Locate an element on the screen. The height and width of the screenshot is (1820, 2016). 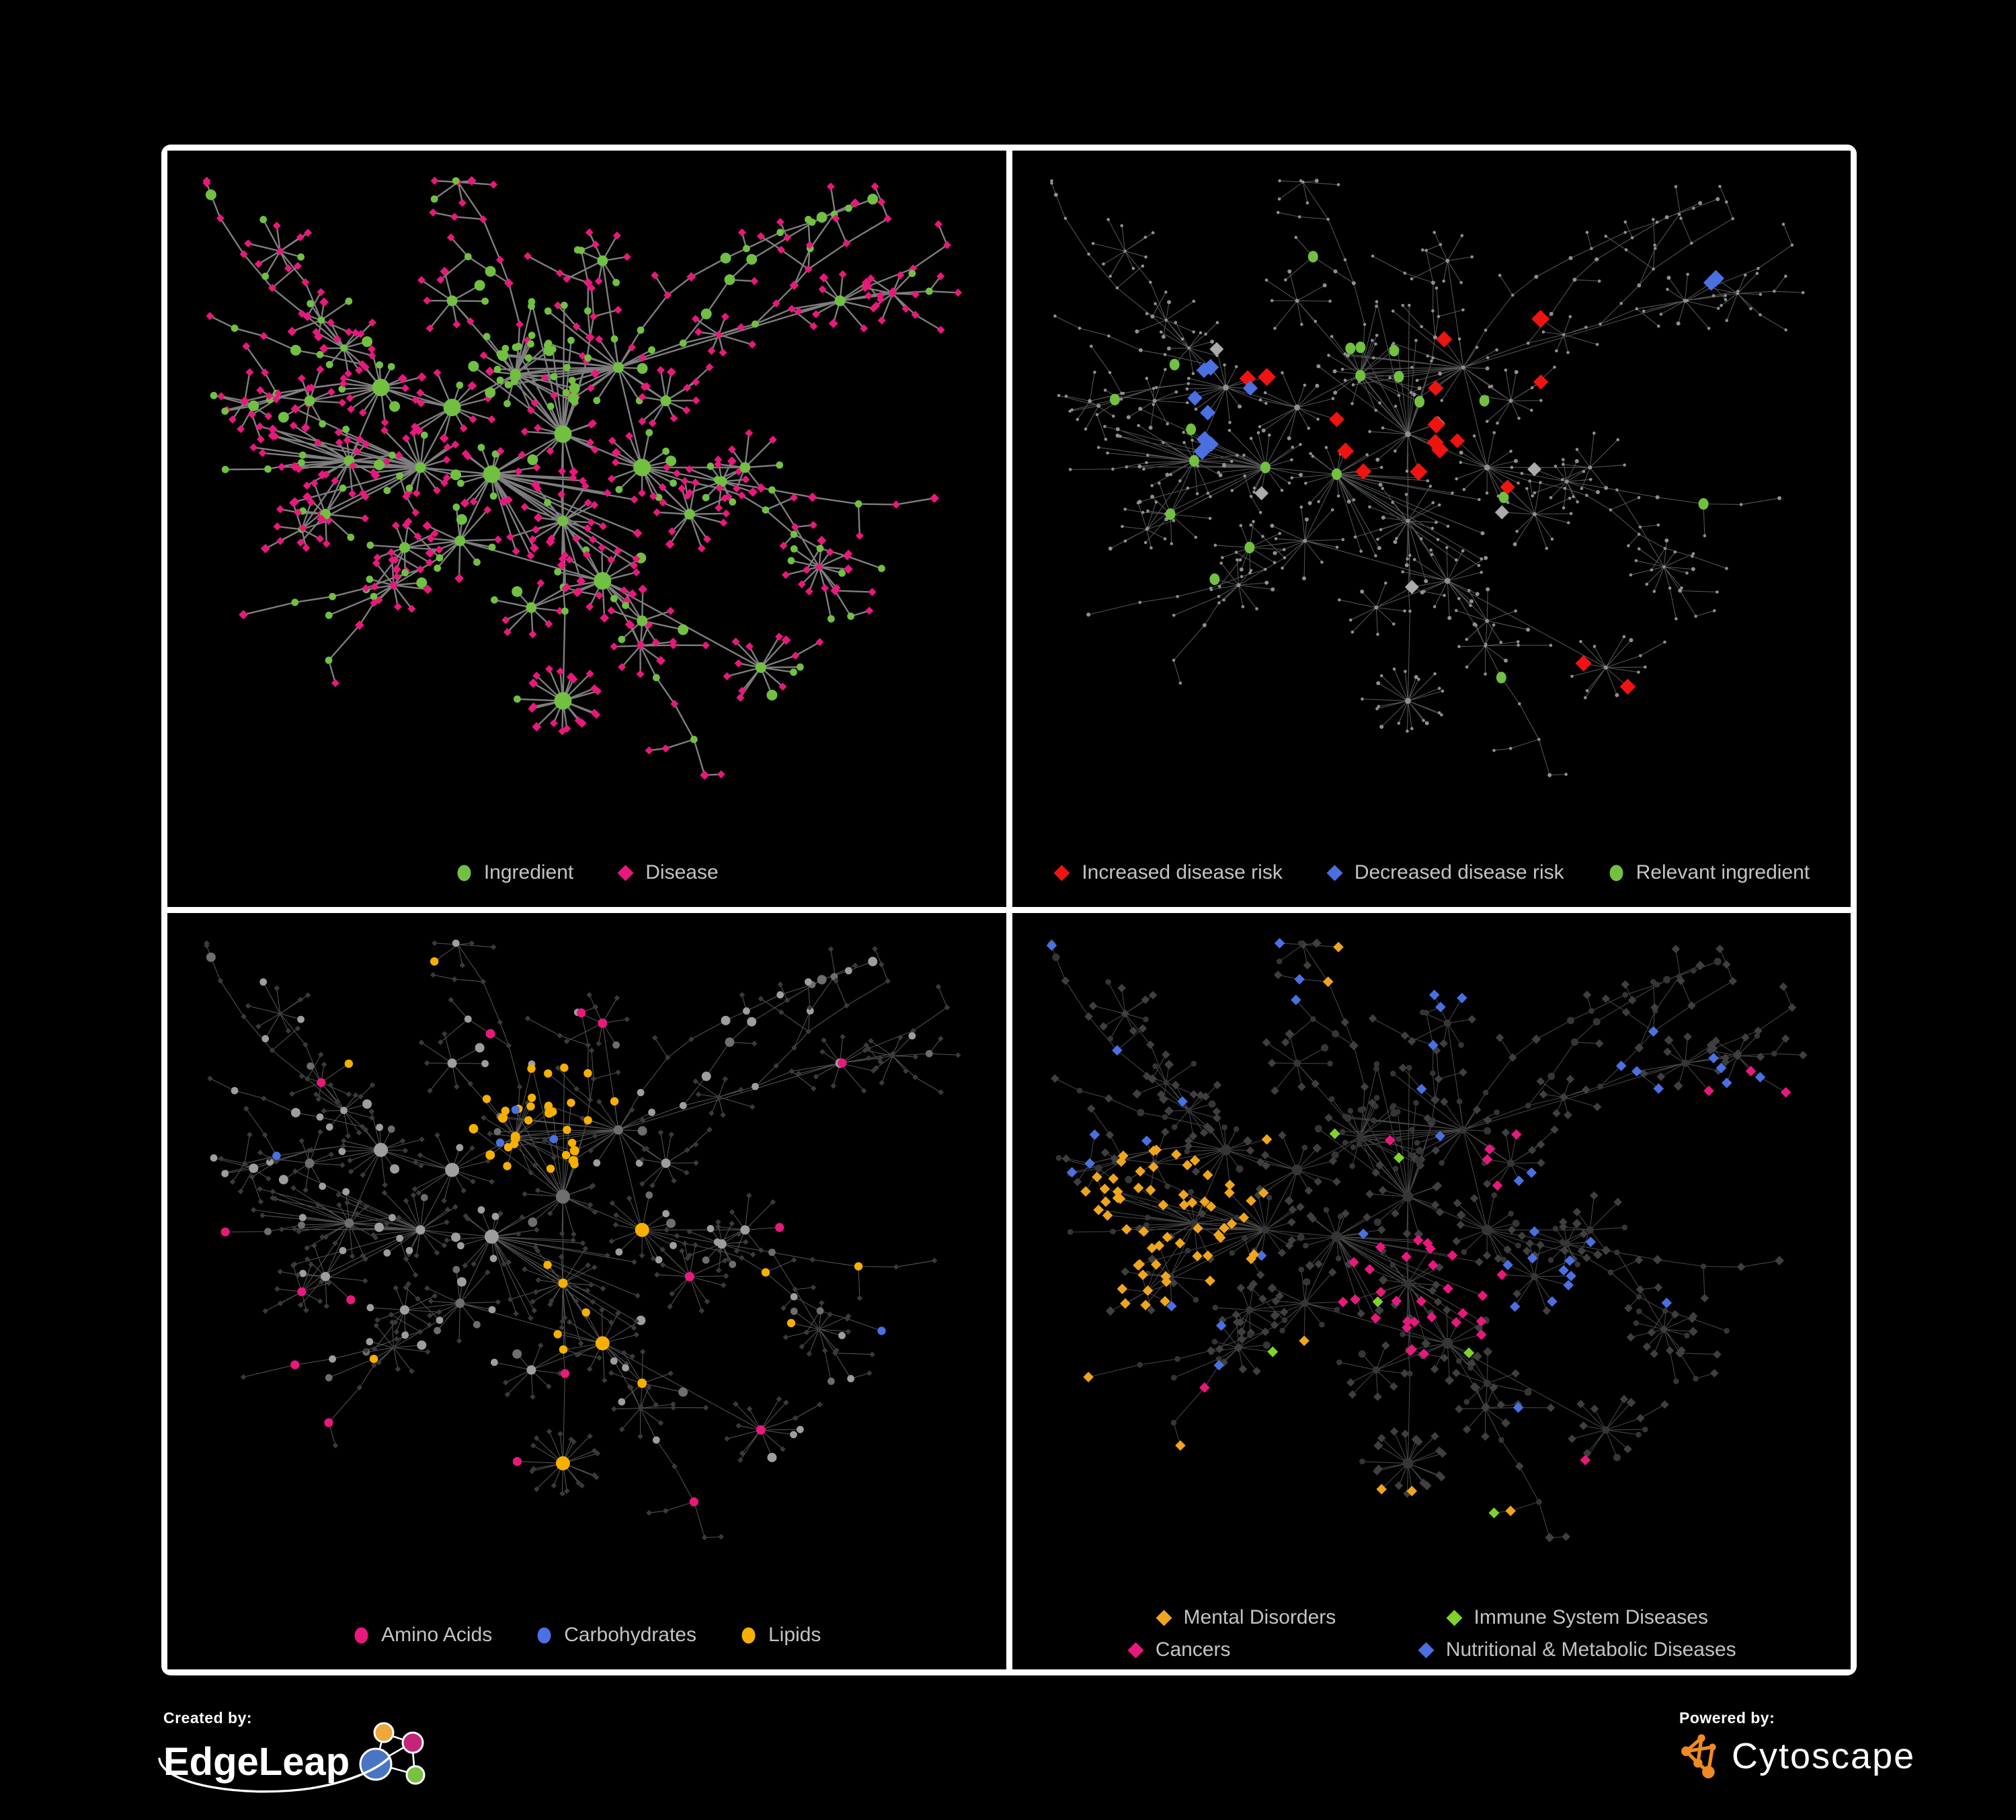
edgeleap-node-green is located at coordinates (415, 1775).